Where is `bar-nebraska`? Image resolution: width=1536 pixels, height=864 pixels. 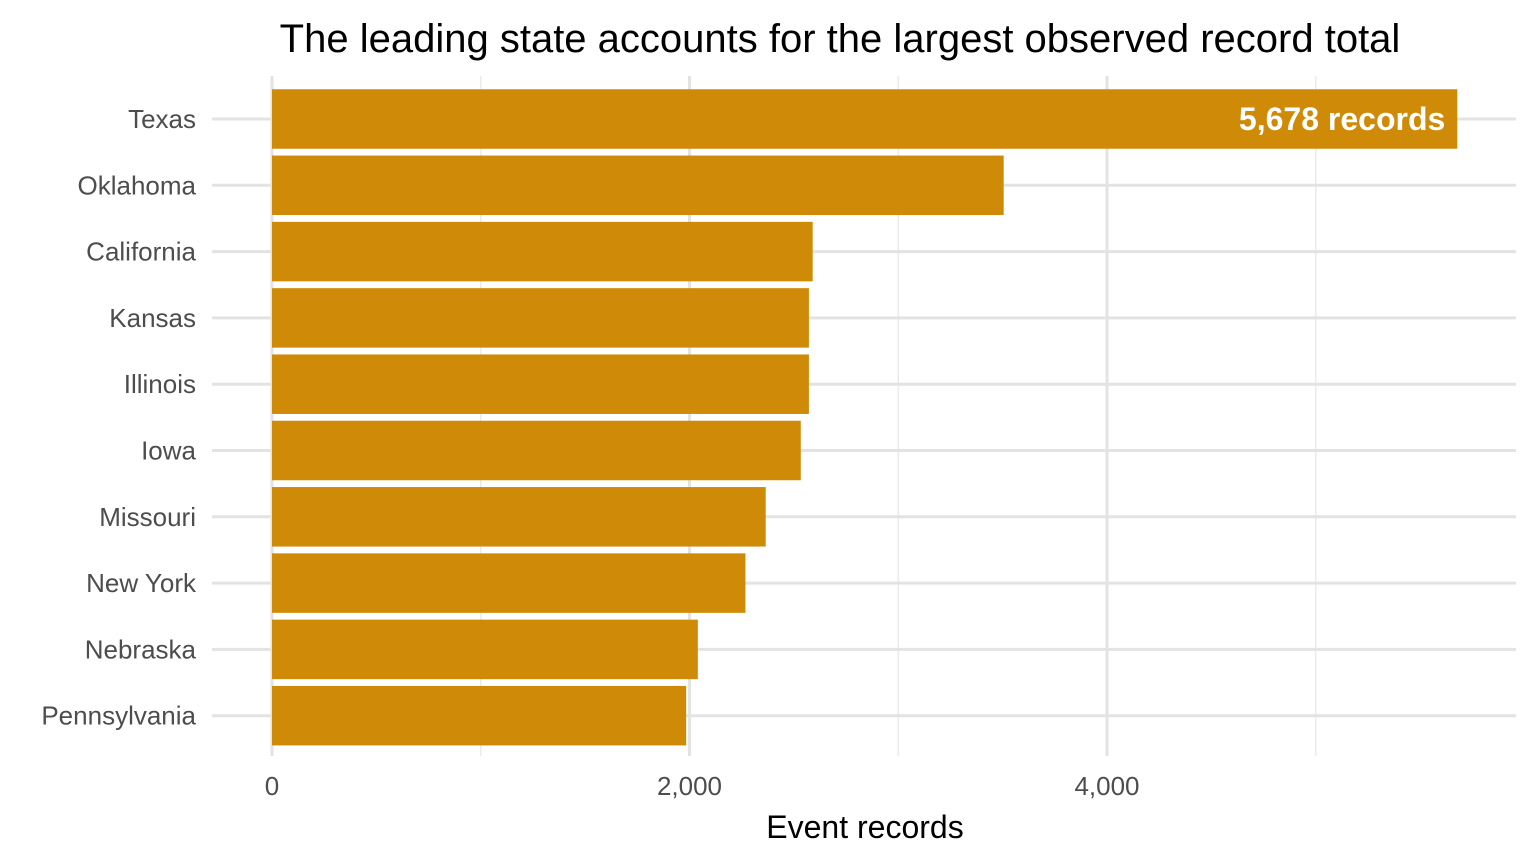 bar-nebraska is located at coordinates (485, 649).